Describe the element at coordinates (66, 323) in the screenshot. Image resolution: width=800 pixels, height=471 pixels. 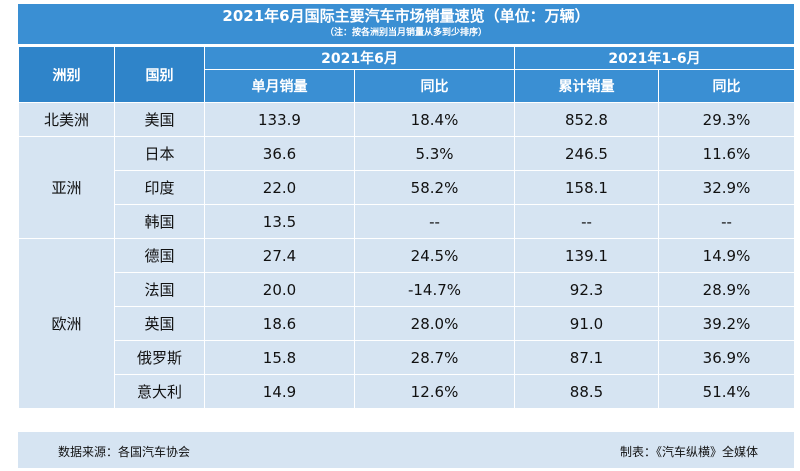
I see `region-cell: 欧洲` at that location.